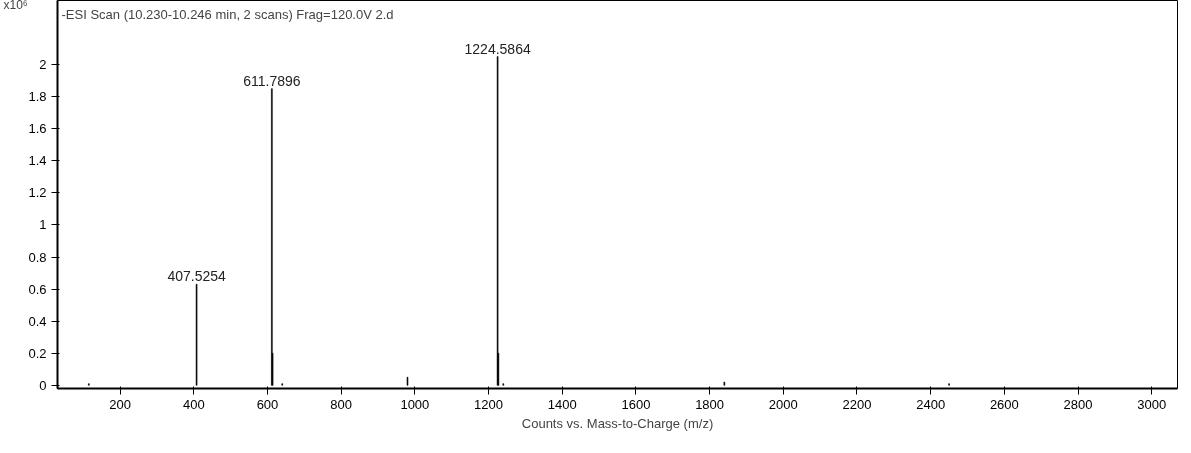  Describe the element at coordinates (37, 257) in the screenshot. I see `y-tick-label: 0.8` at that location.